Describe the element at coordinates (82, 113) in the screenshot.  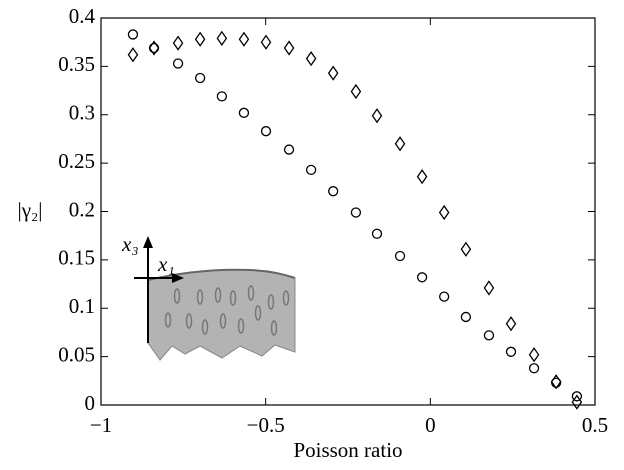
I see `y-tick-label: 0.3` at that location.